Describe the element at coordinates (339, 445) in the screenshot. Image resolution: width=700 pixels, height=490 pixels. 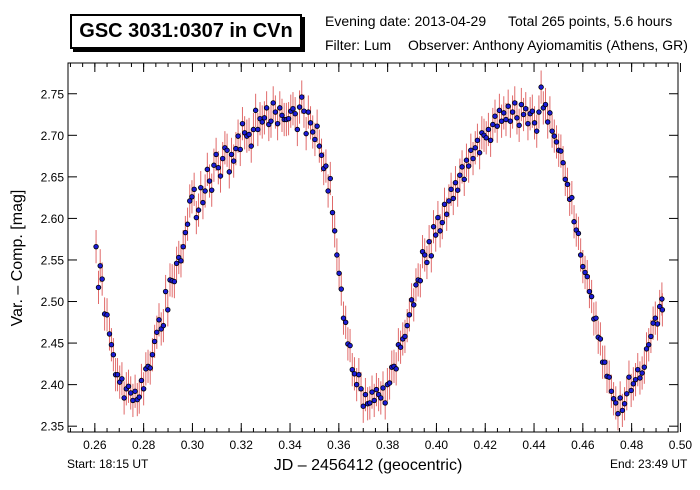
I see `x-tick-label: 0.36` at that location.